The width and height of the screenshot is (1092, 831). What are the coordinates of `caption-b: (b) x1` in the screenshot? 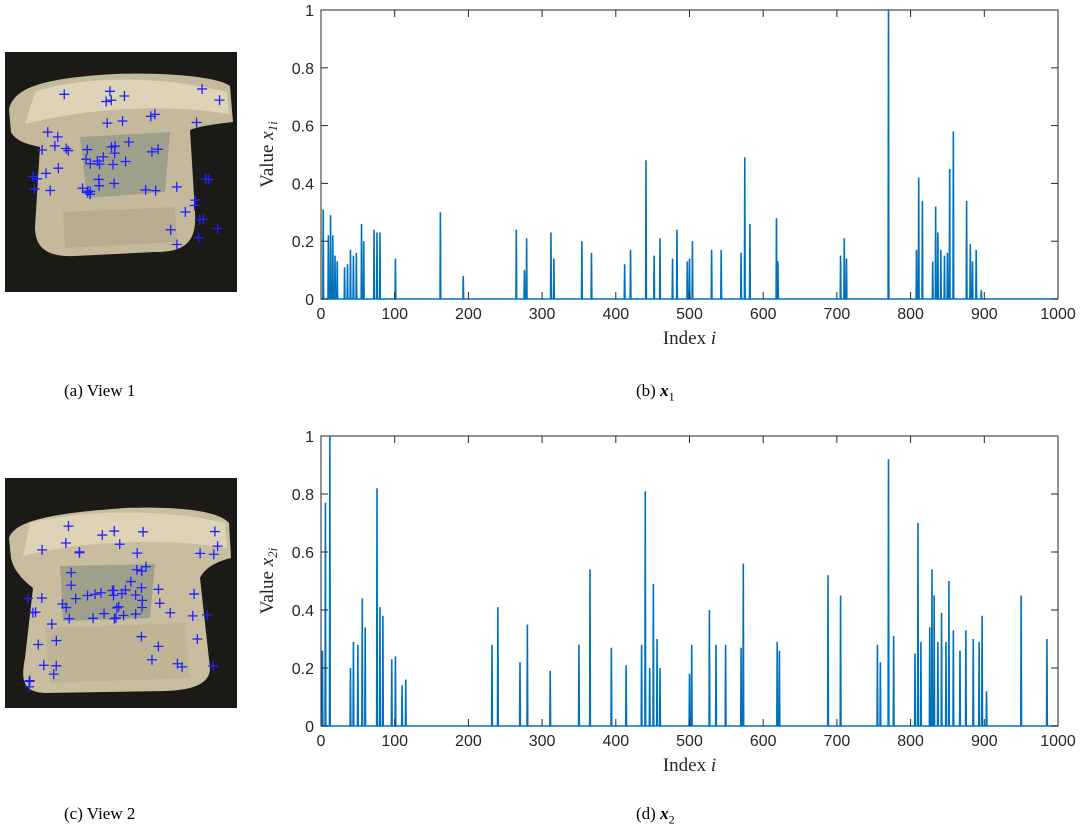 It's located at (655, 392).